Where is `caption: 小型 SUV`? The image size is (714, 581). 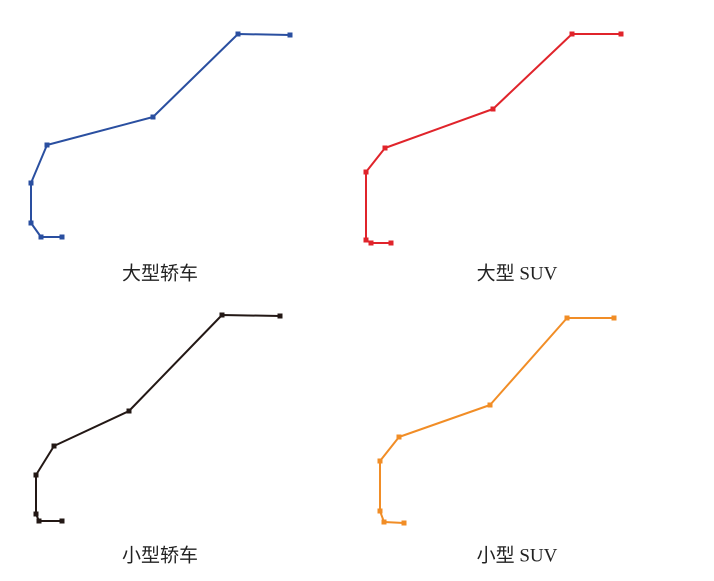 caption: 小型 SUV is located at coordinates (517, 555).